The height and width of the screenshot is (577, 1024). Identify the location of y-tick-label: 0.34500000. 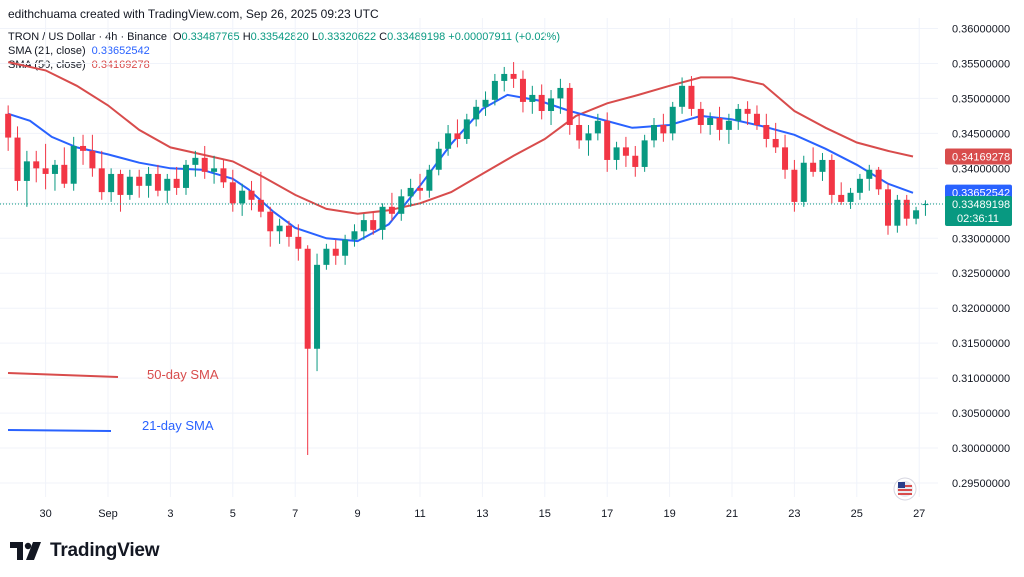
(981, 134).